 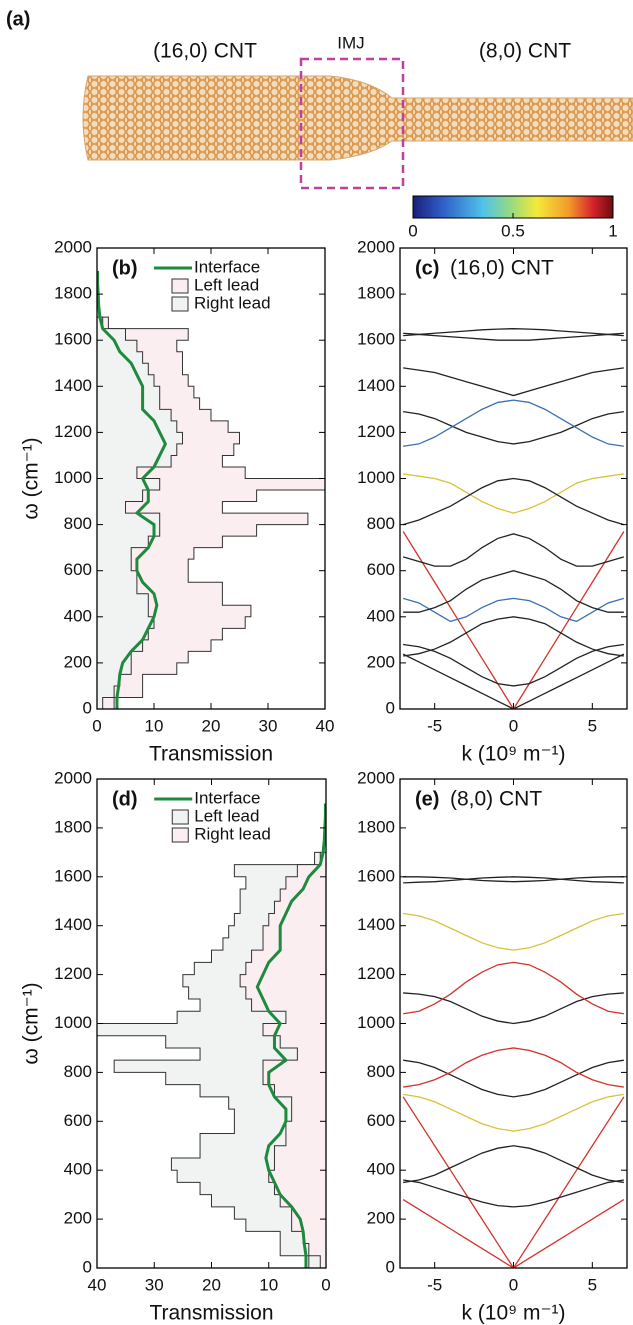 What do you see at coordinates (232, 833) in the screenshot?
I see `legend-label: Right lead` at bounding box center [232, 833].